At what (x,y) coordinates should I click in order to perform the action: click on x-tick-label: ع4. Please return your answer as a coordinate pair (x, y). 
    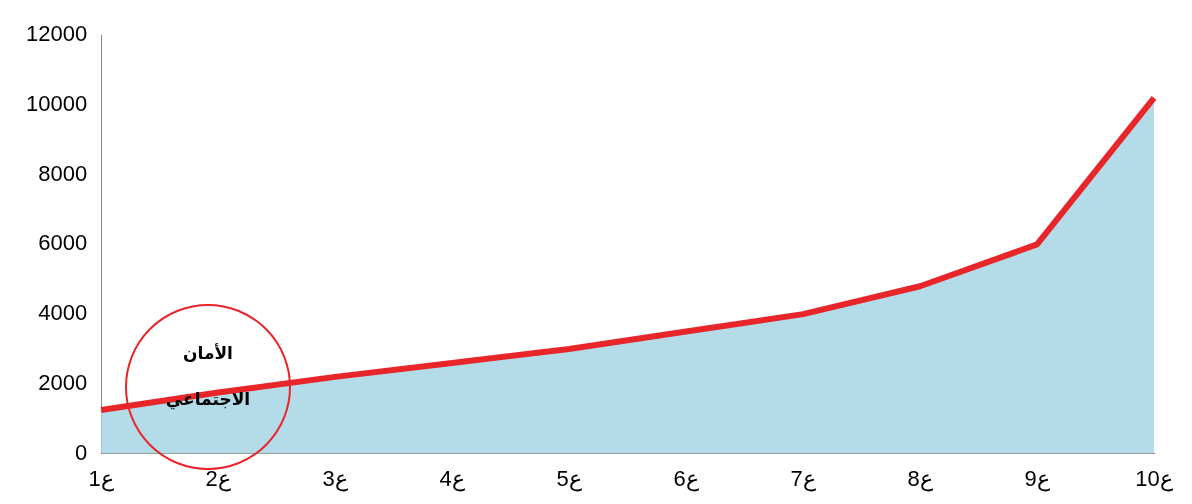
    Looking at the image, I should click on (452, 478).